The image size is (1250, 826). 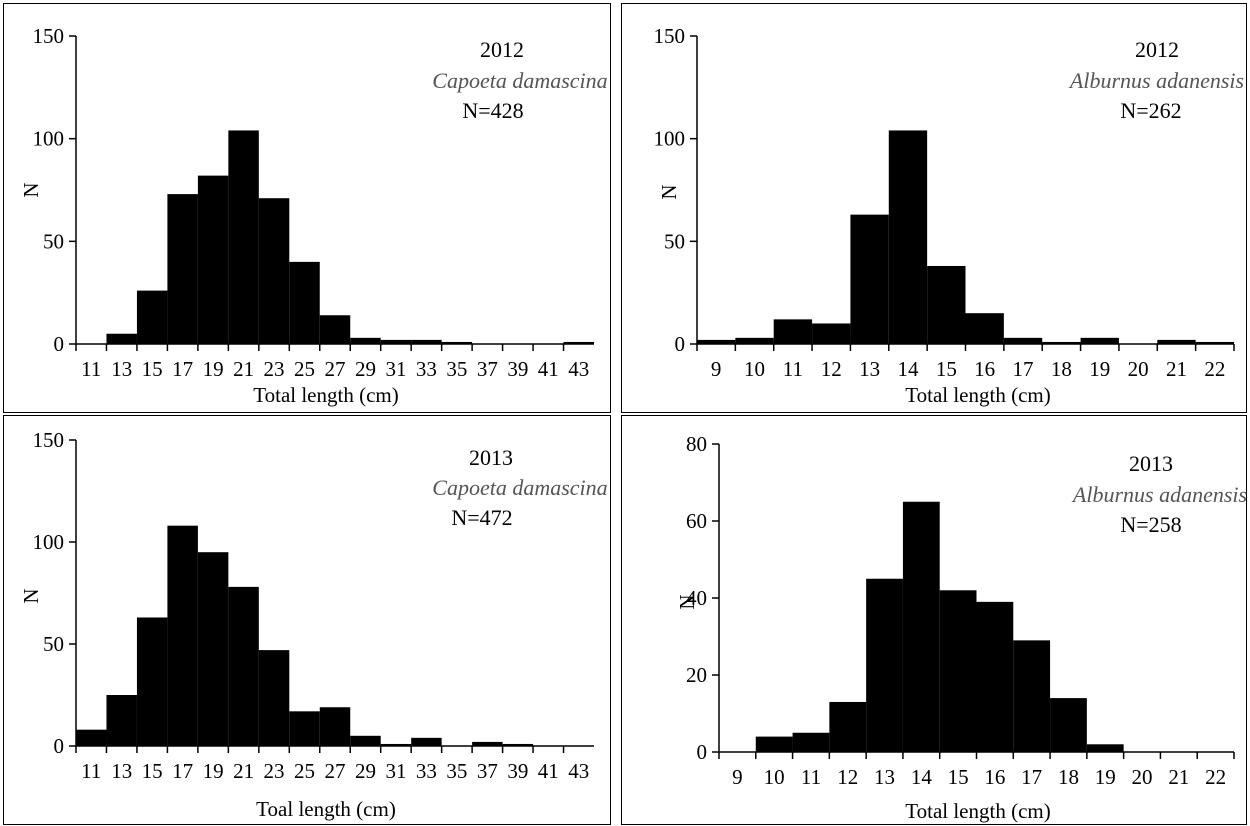 I want to click on y-tick-label: 80, so click(x=696, y=444).